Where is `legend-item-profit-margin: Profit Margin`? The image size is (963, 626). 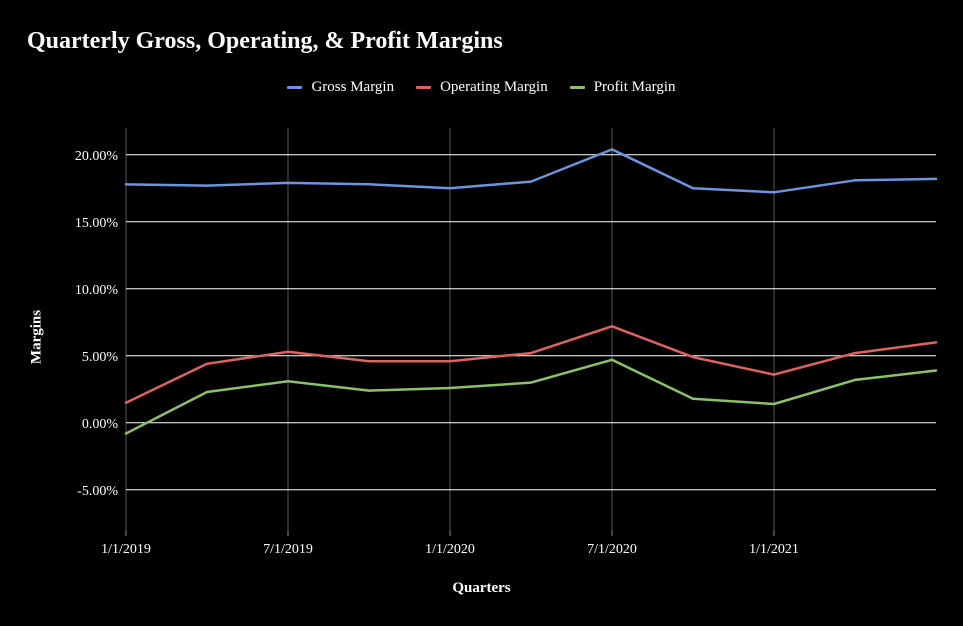 legend-item-profit-margin: Profit Margin is located at coordinates (622, 87).